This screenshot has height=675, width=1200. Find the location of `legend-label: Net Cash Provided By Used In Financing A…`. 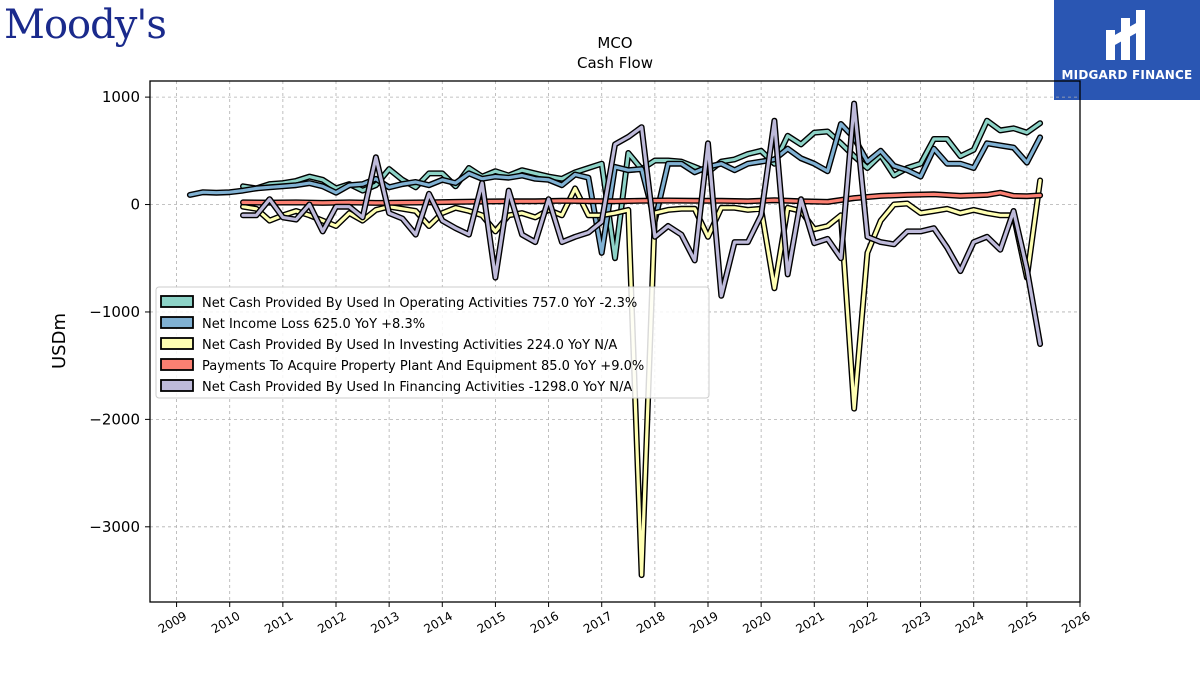

legend-label: Net Cash Provided By Used In Financing A… is located at coordinates (417, 387).